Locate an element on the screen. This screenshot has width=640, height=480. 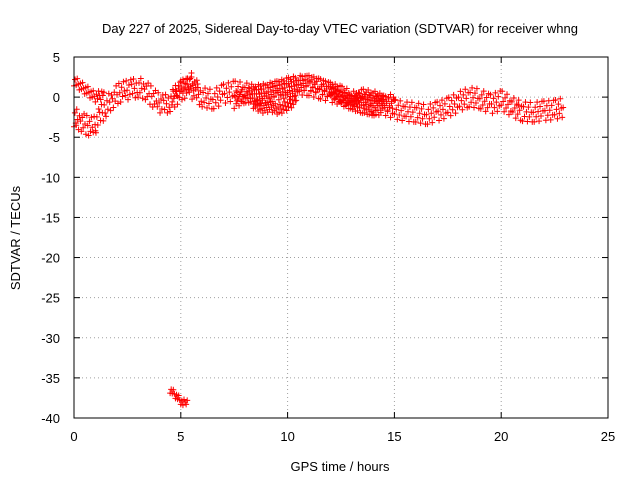
y-tick-label: -20 is located at coordinates (50, 258).